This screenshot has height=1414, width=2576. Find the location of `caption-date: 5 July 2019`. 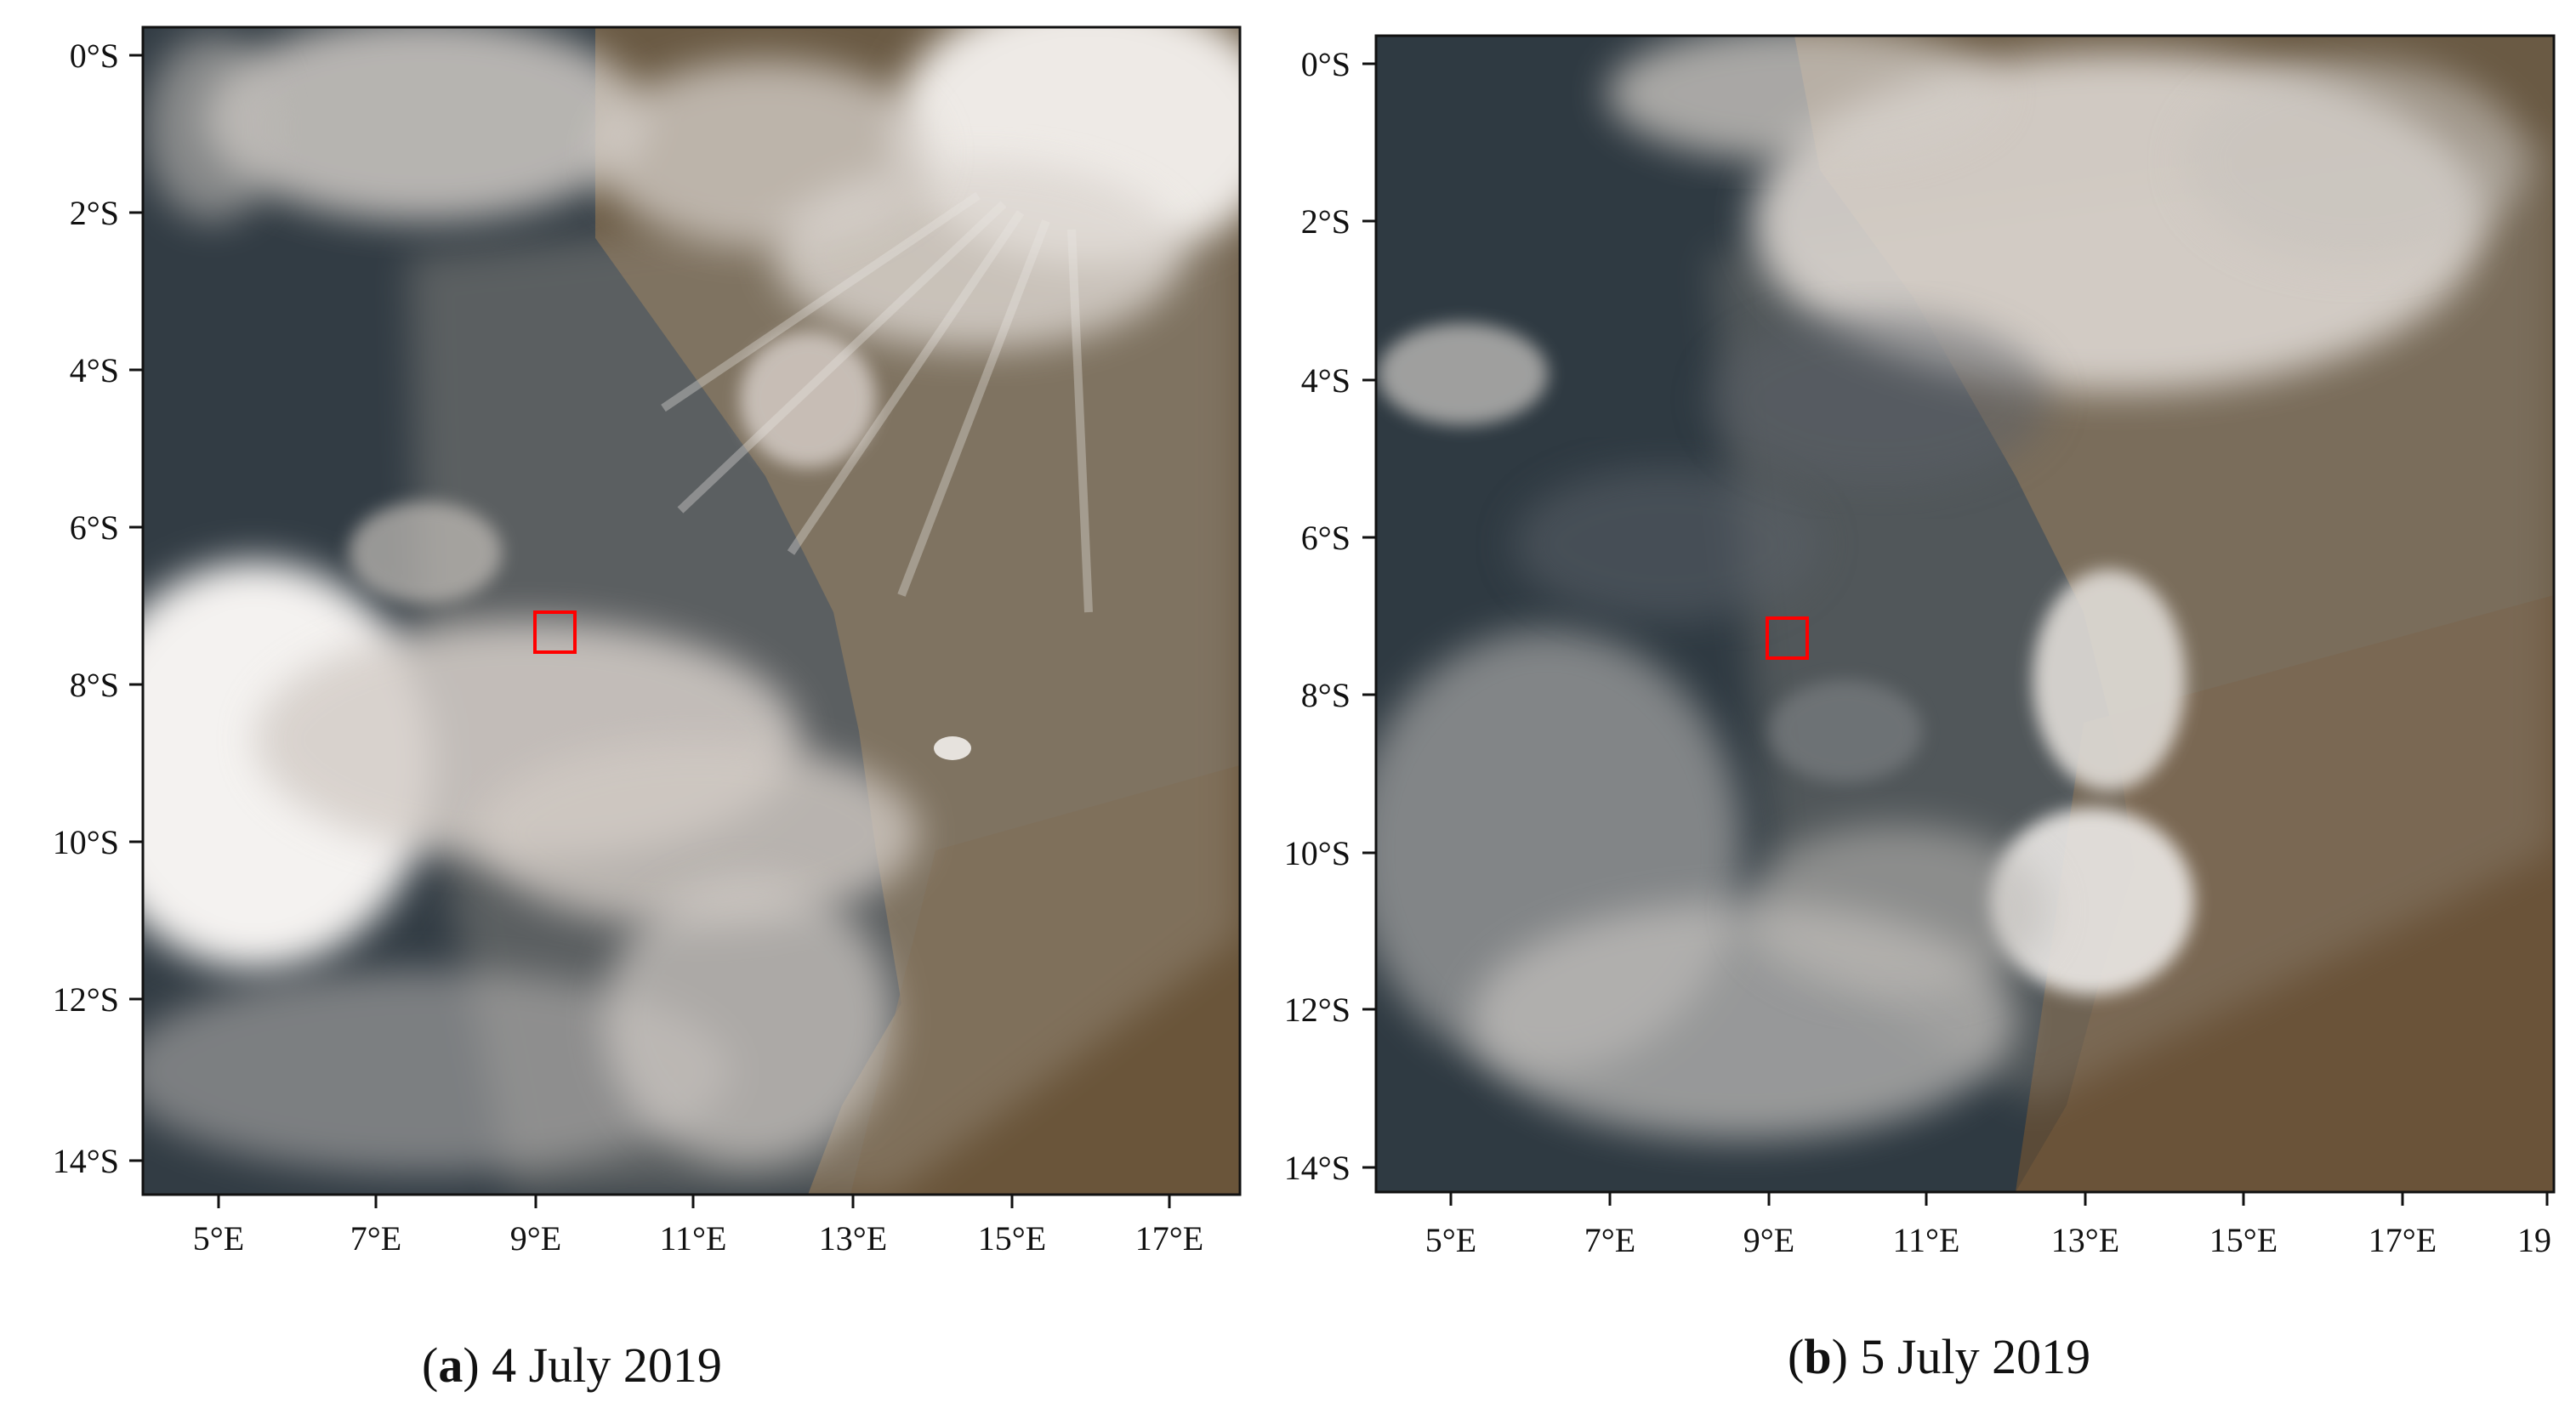

caption-date: 5 July 2019 is located at coordinates (1975, 1357).